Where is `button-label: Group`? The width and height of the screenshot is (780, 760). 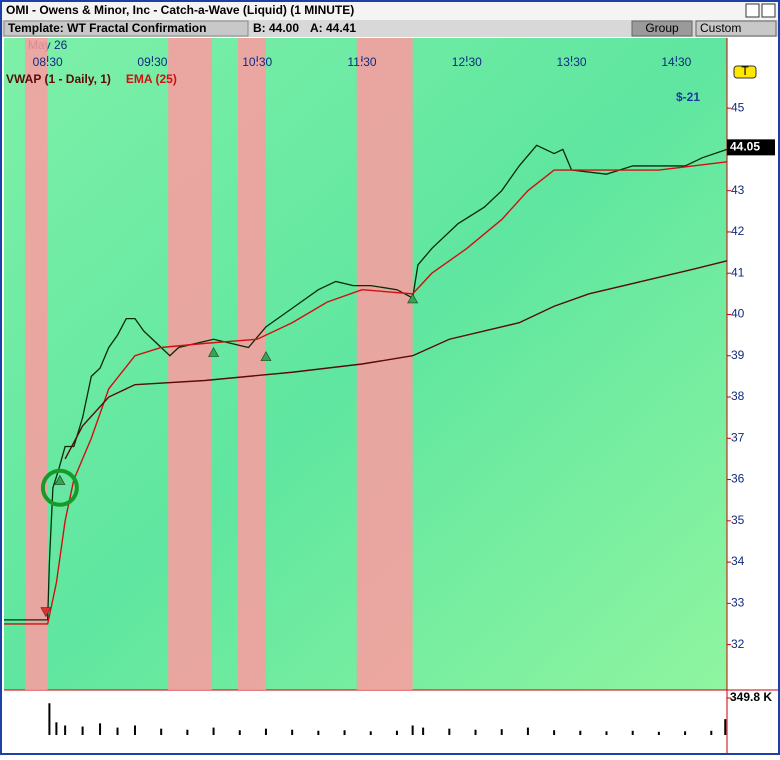 button-label: Group is located at coordinates (662, 28).